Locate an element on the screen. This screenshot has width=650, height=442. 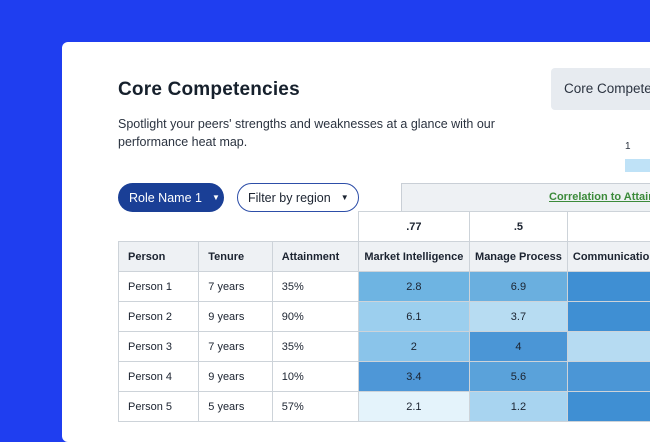
legend-min-label: 1 is located at coordinates (628, 146).